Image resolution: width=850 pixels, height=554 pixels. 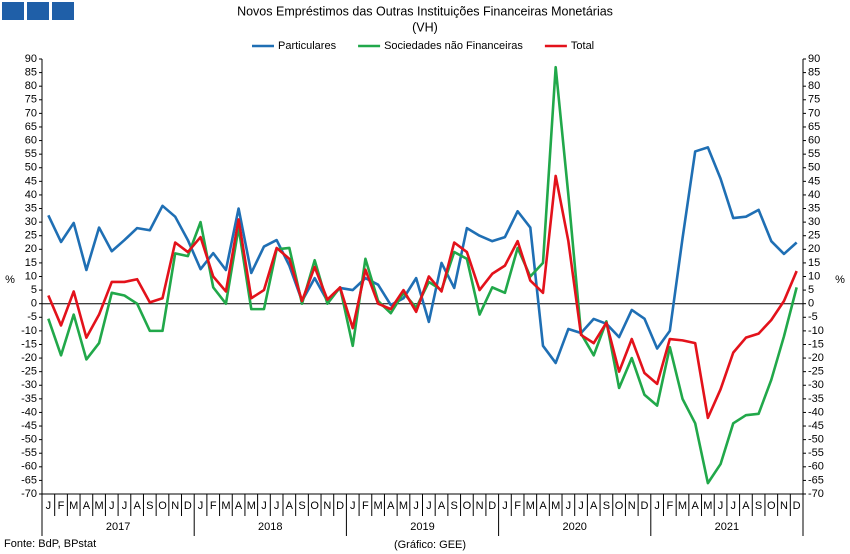 What do you see at coordinates (29, 358) in the screenshot?
I see `y-tick-label: -20` at bounding box center [29, 358].